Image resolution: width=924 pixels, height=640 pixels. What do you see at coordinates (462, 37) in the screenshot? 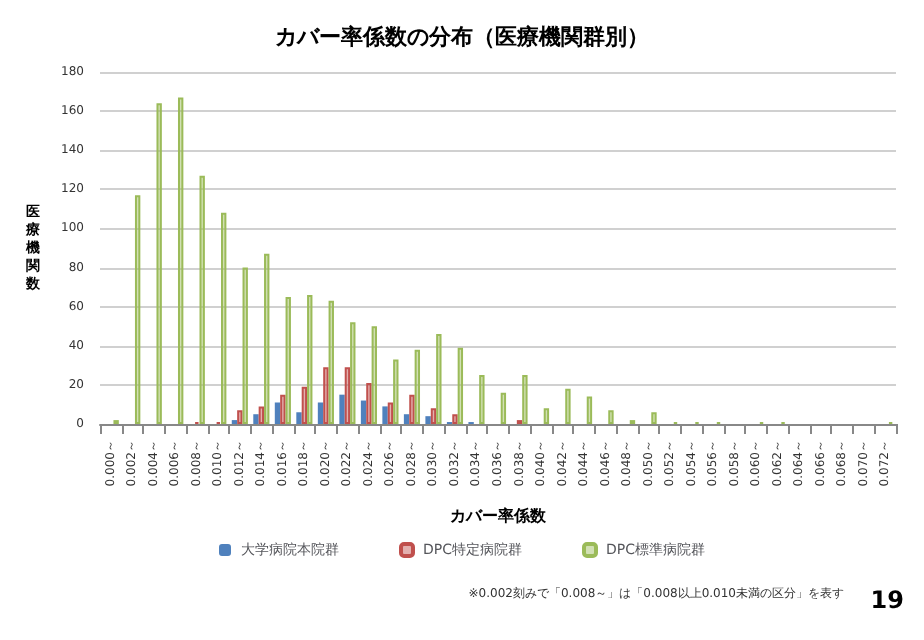
I see `chart-title: カバー率係数の分布（医療機関群別）` at bounding box center [462, 37].